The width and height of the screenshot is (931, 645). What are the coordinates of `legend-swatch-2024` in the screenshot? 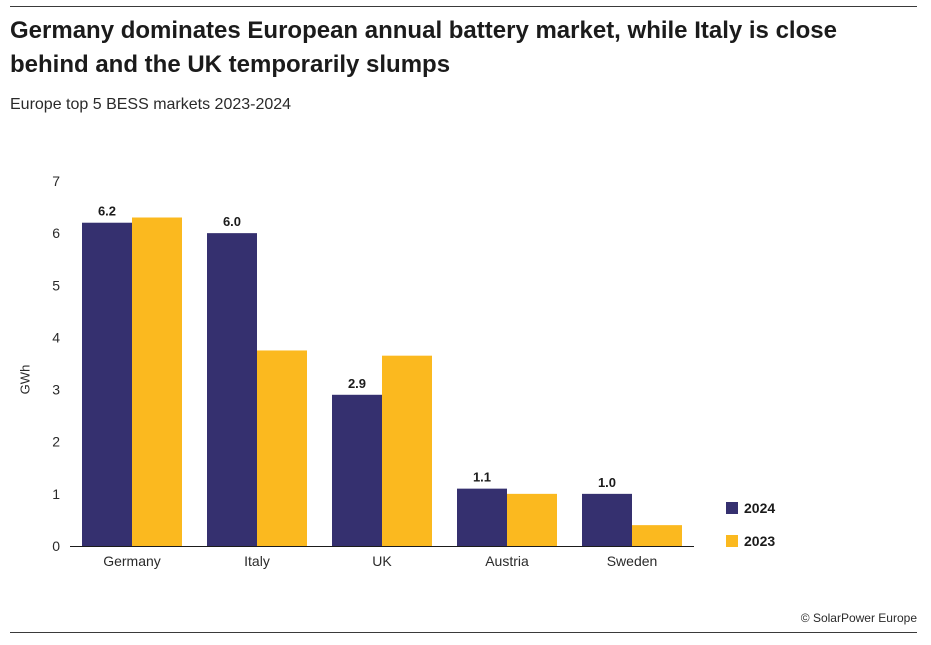 It's located at (732, 508).